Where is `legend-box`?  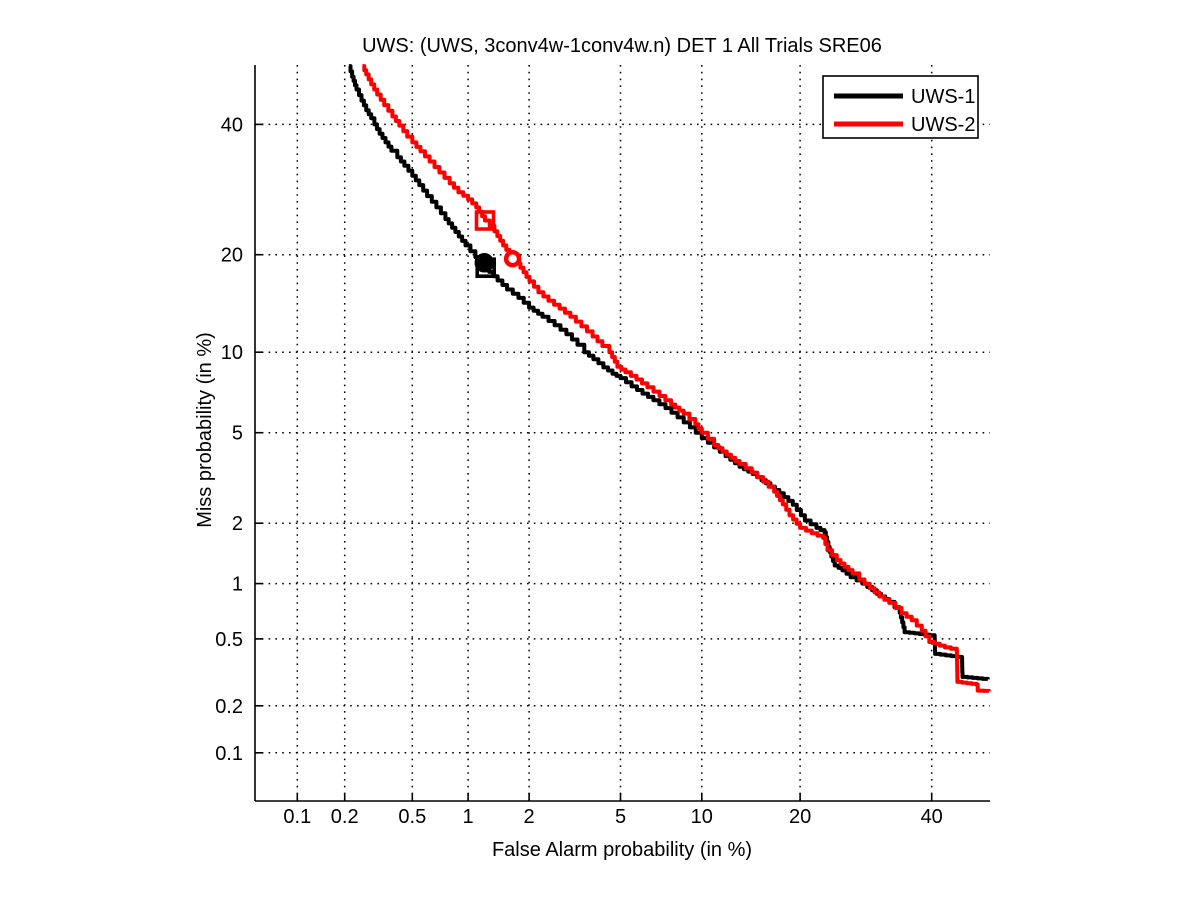
legend-box is located at coordinates (900, 107).